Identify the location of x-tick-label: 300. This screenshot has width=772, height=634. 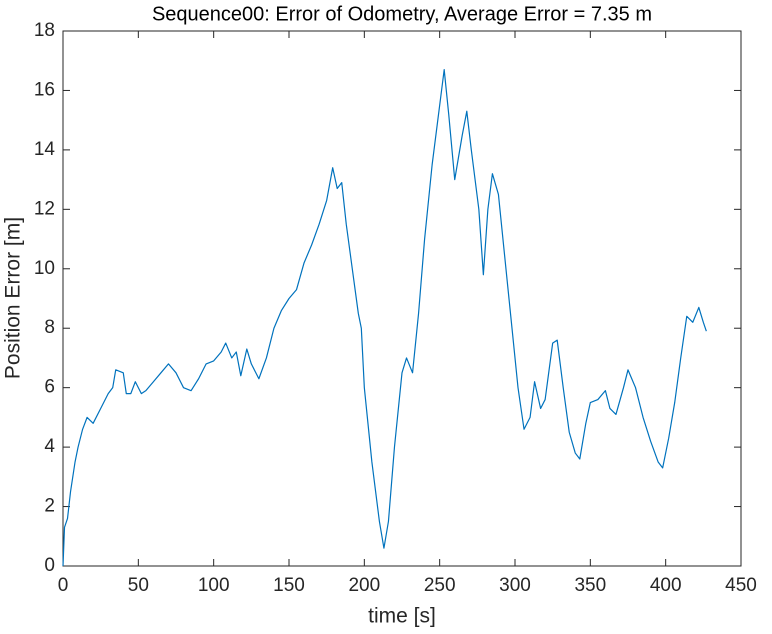
(515, 585).